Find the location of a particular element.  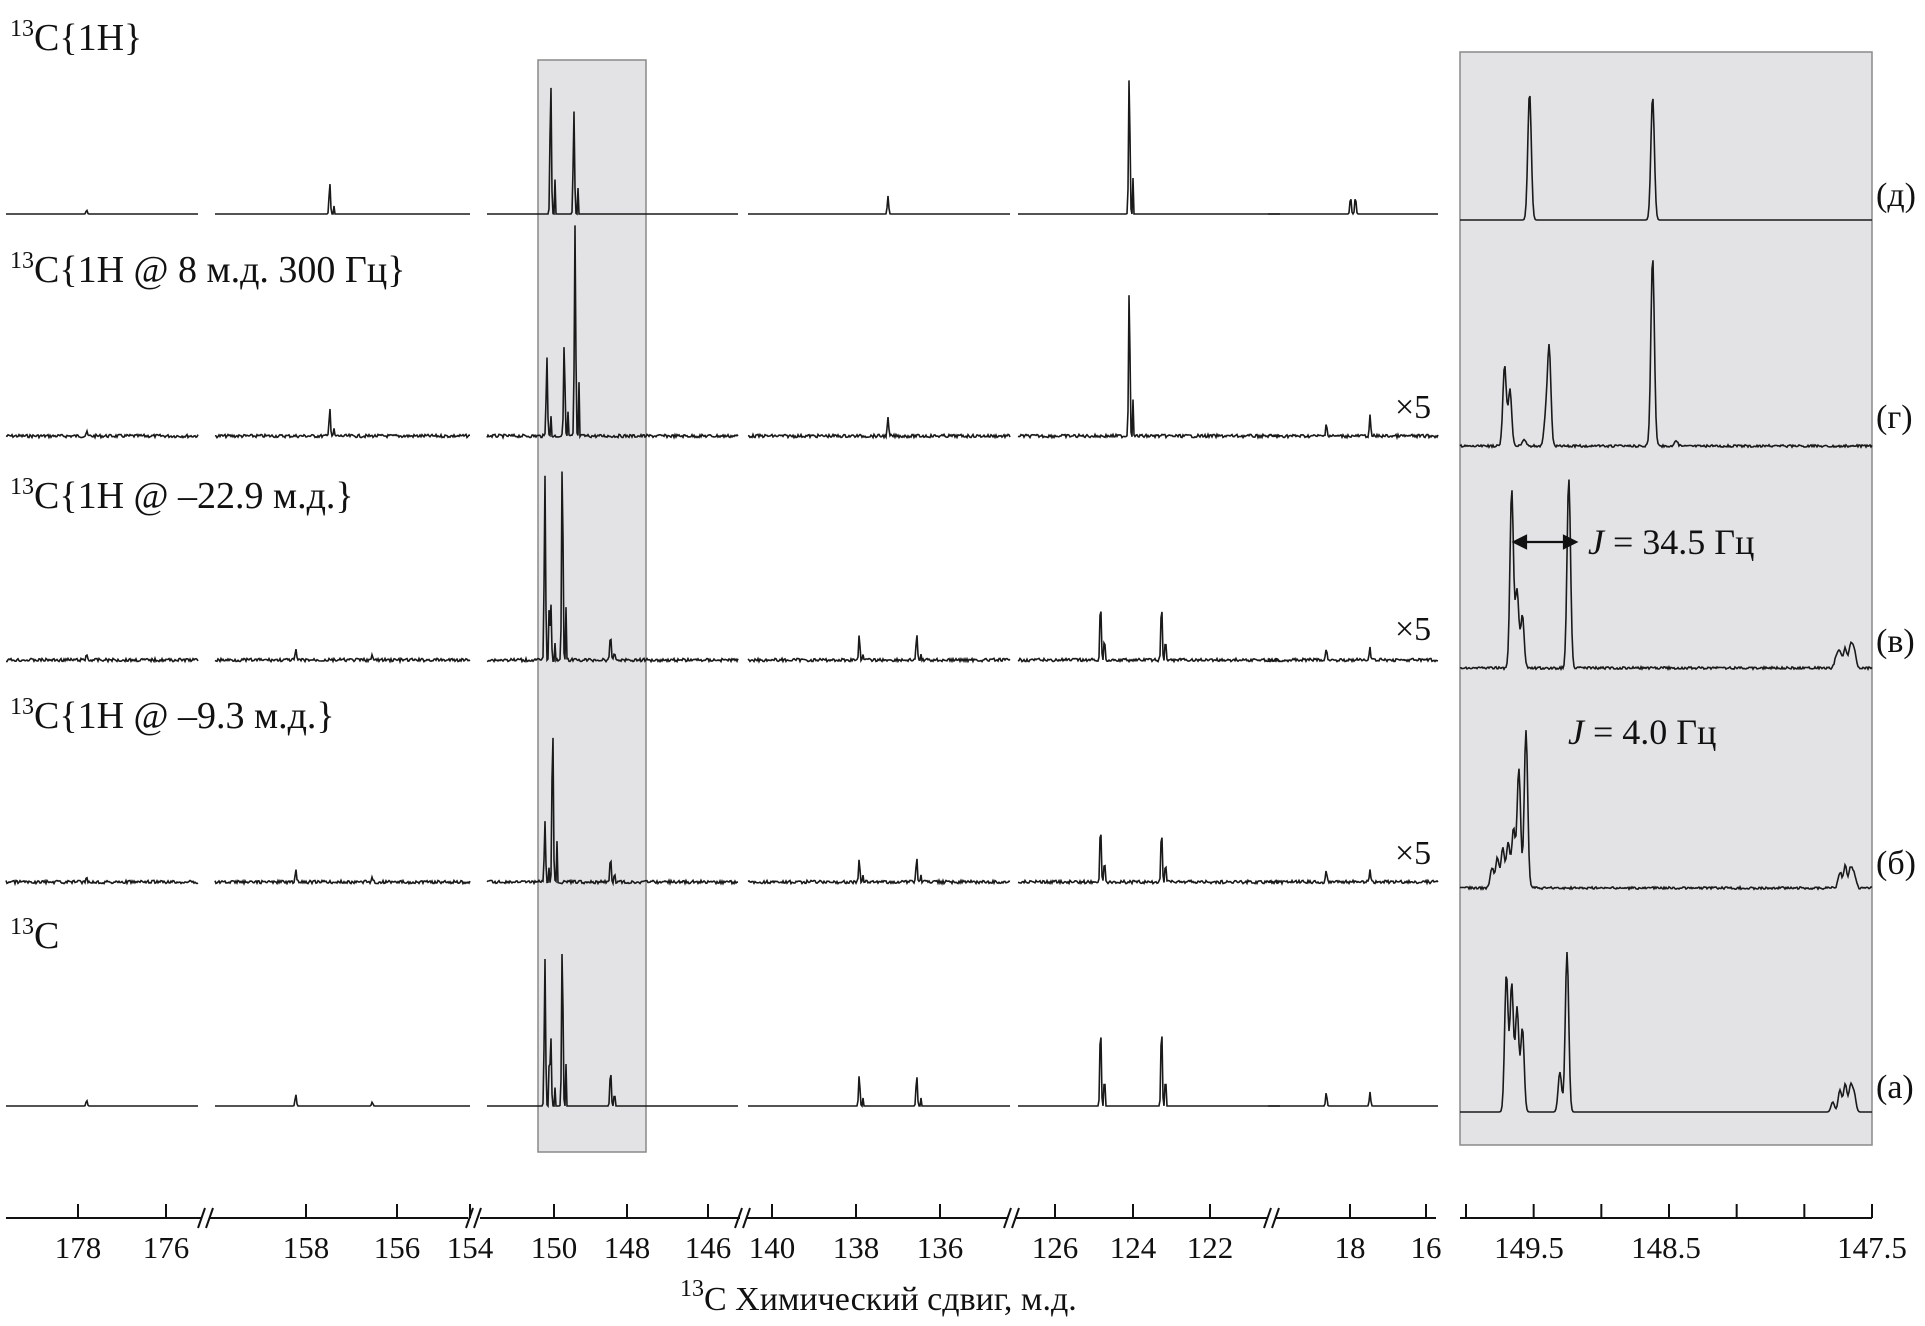

trace-tag-v: (в) is located at coordinates (1895, 641).